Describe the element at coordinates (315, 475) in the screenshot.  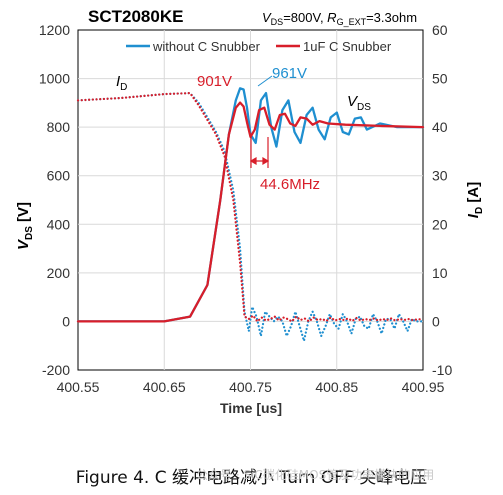
I see `watermark-text: 公众号 · SiC碳化硅MOS管及功率模块的应用` at that location.